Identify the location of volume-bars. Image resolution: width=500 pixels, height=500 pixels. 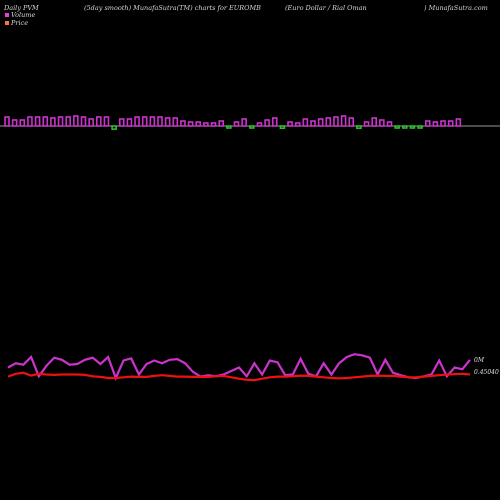
(233, 122).